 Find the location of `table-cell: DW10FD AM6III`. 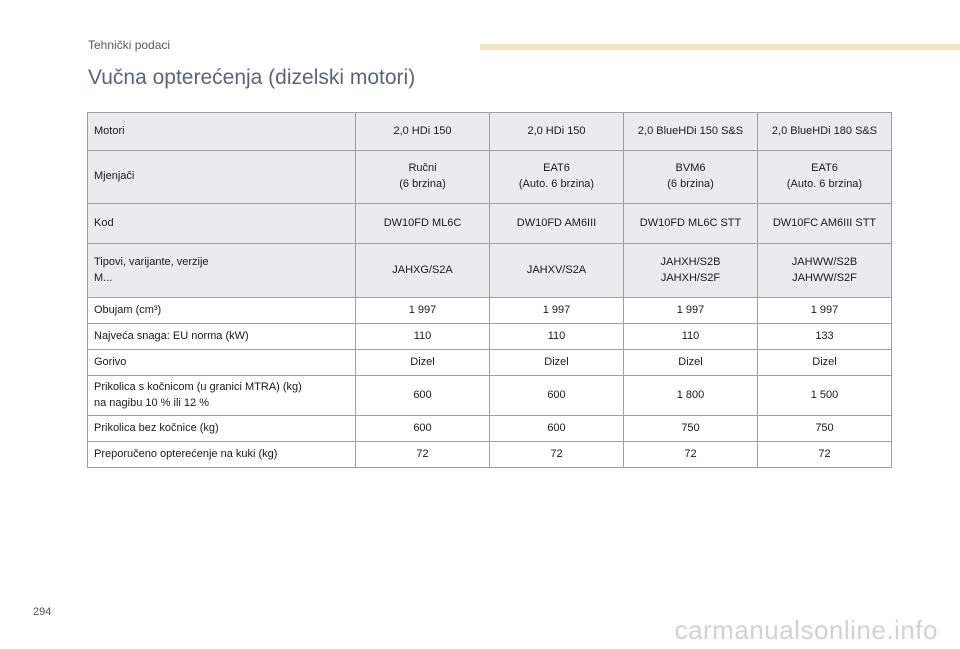

table-cell: DW10FD AM6III is located at coordinates (556, 223).